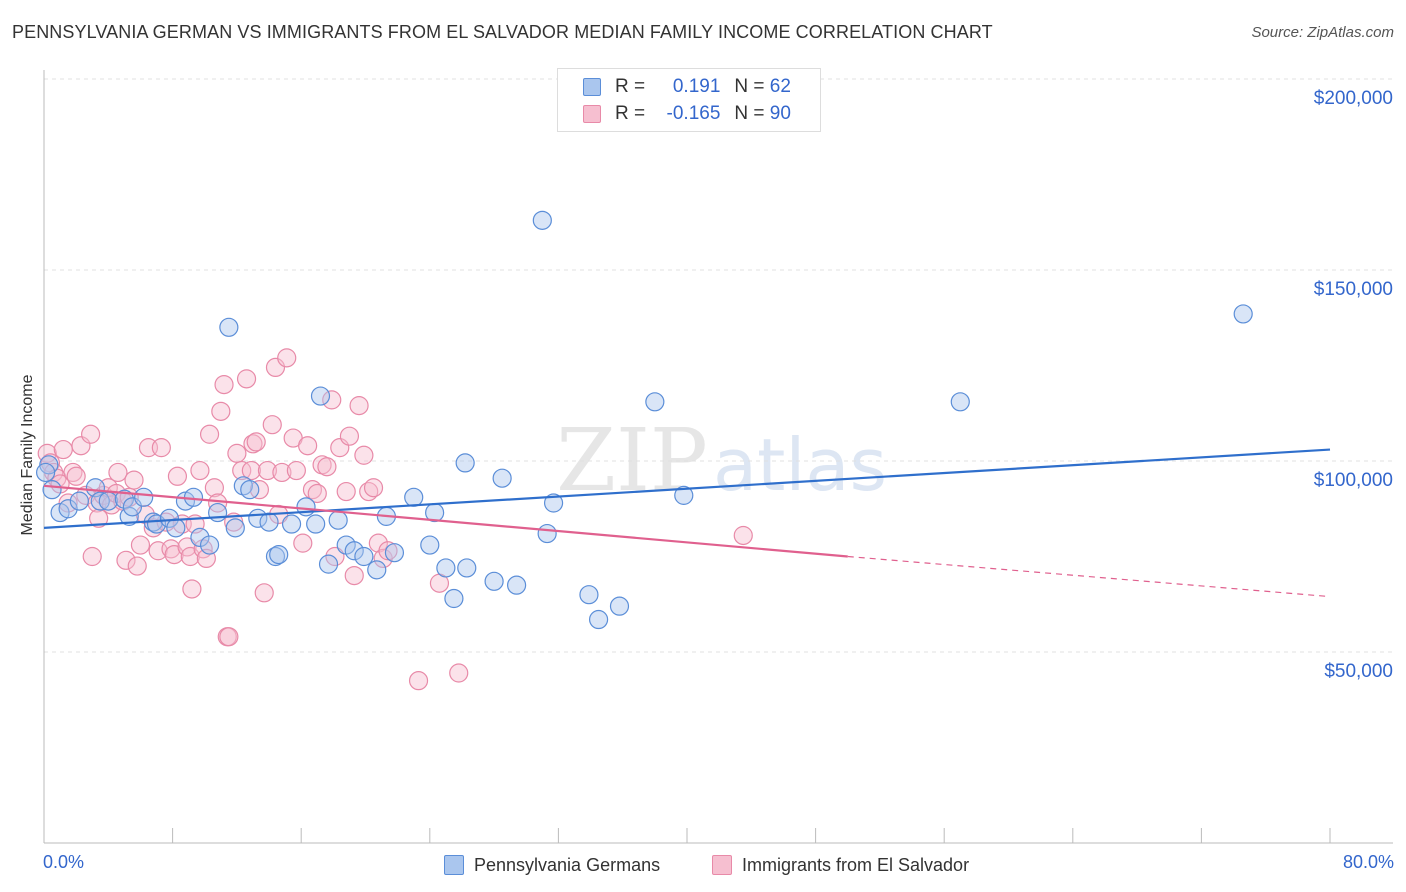 This screenshot has height=892, width=1406. Describe the element at coordinates (1353, 385) in the screenshot. I see `y-tick-labels: $50,000 $100,000 $150,000 $200,000` at that location.